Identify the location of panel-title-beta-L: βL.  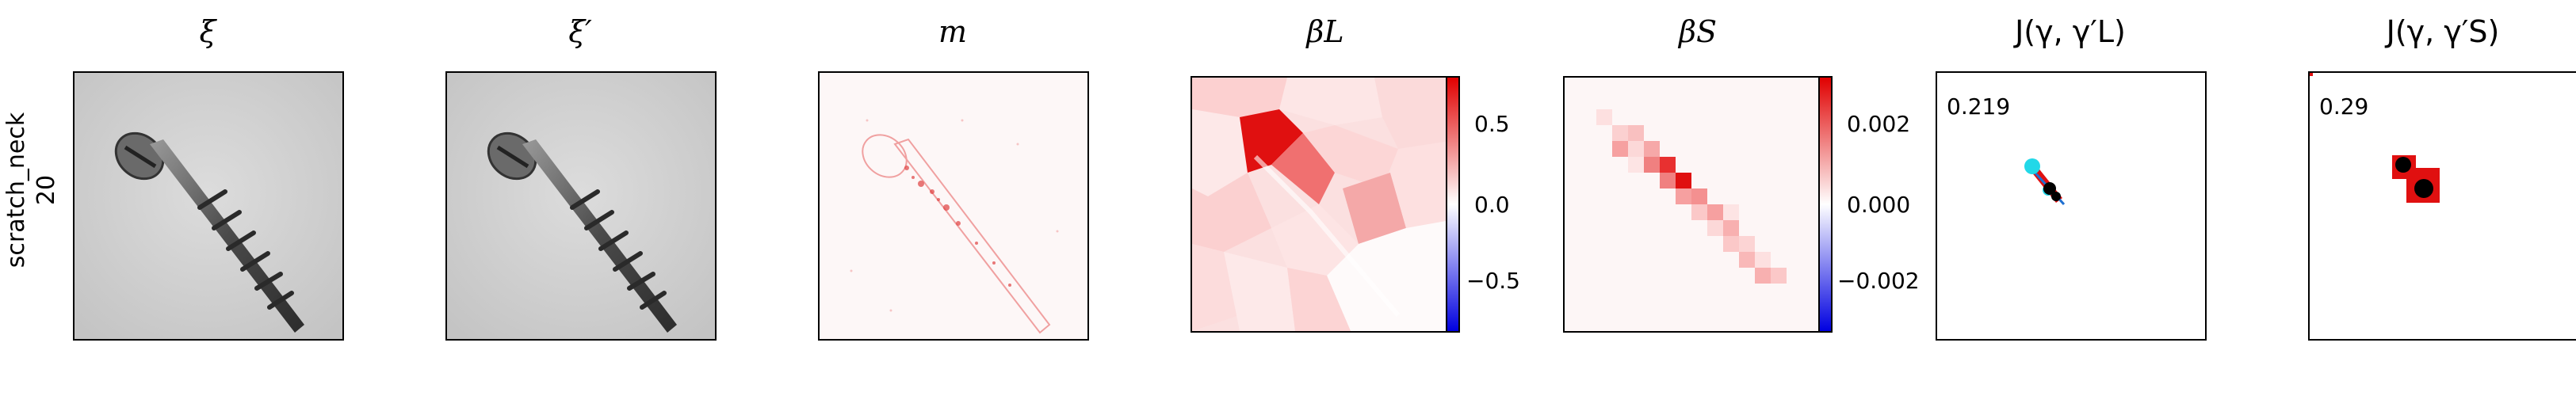
(1325, 32).